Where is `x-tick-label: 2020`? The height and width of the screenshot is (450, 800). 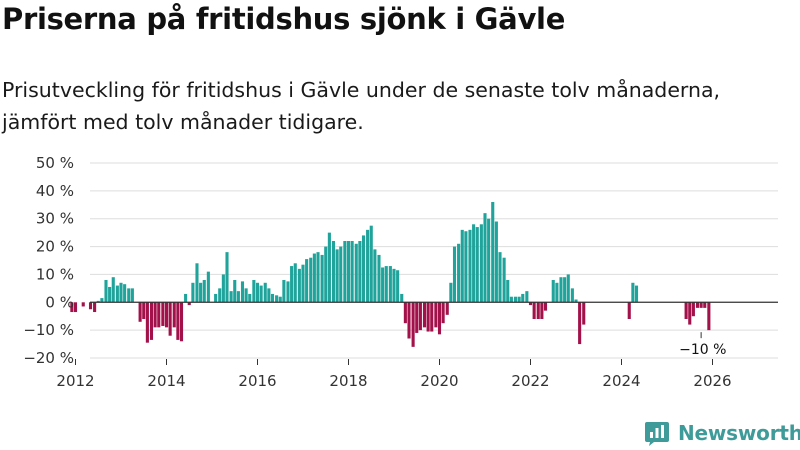
x-tick-label: 2020 is located at coordinates (439, 381).